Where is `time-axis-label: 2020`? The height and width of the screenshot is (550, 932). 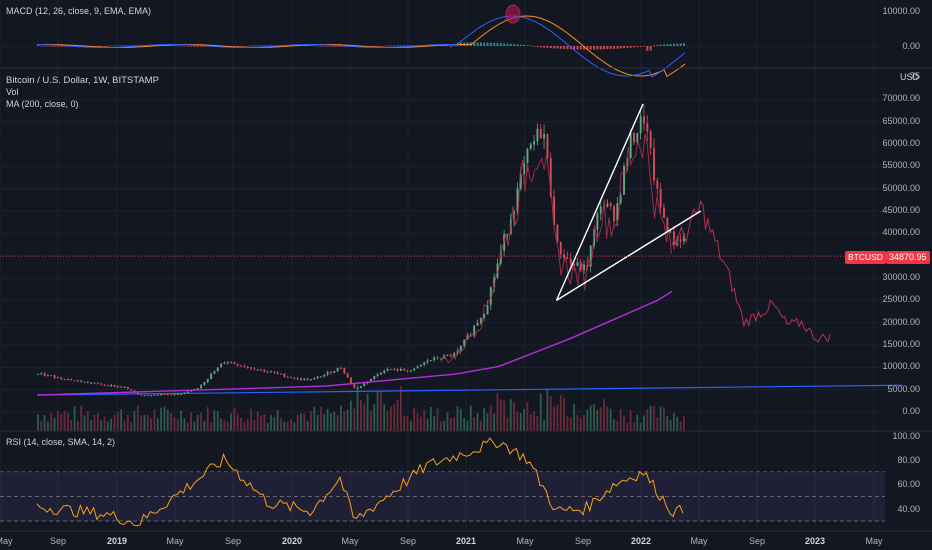
time-axis-label: 2020 is located at coordinates (292, 541).